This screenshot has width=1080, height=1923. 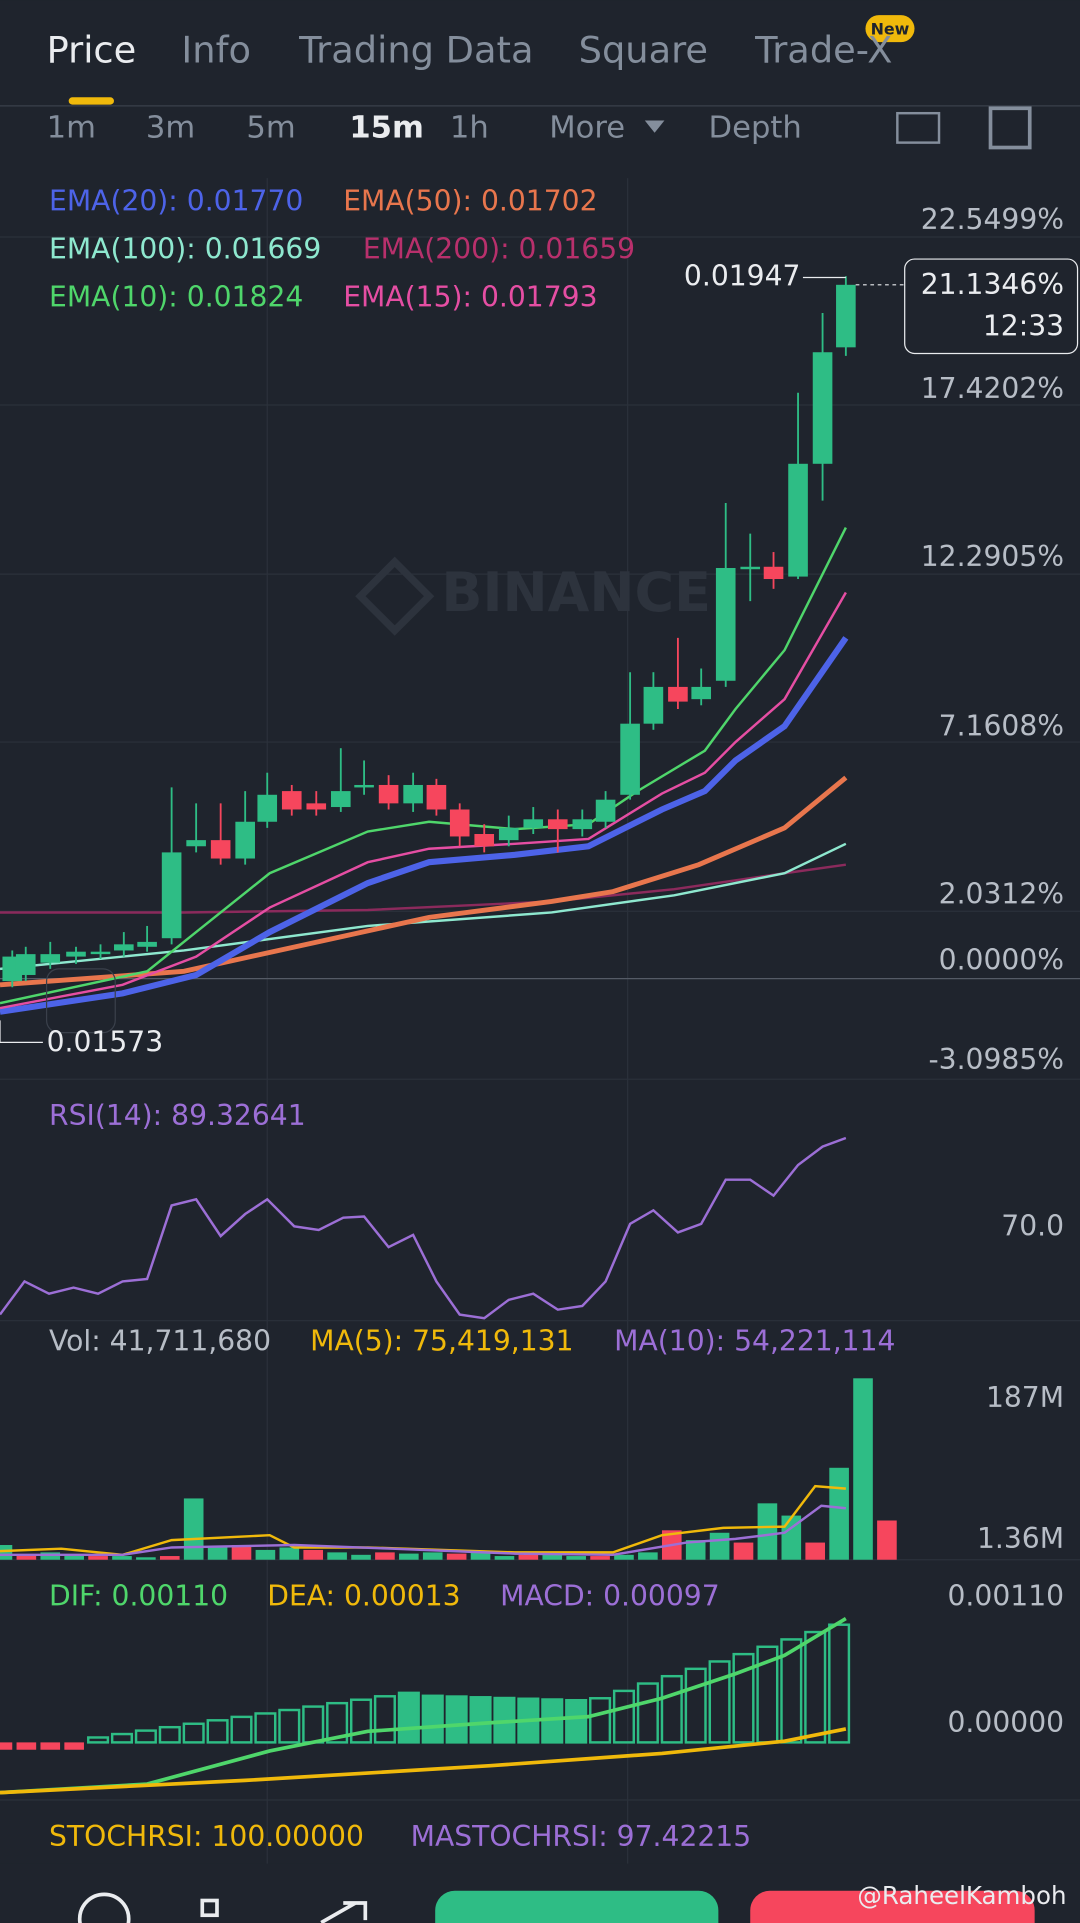 What do you see at coordinates (581, 1836) in the screenshot?
I see `stochrsi-label: MASTOCHRSI: 97.42215` at bounding box center [581, 1836].